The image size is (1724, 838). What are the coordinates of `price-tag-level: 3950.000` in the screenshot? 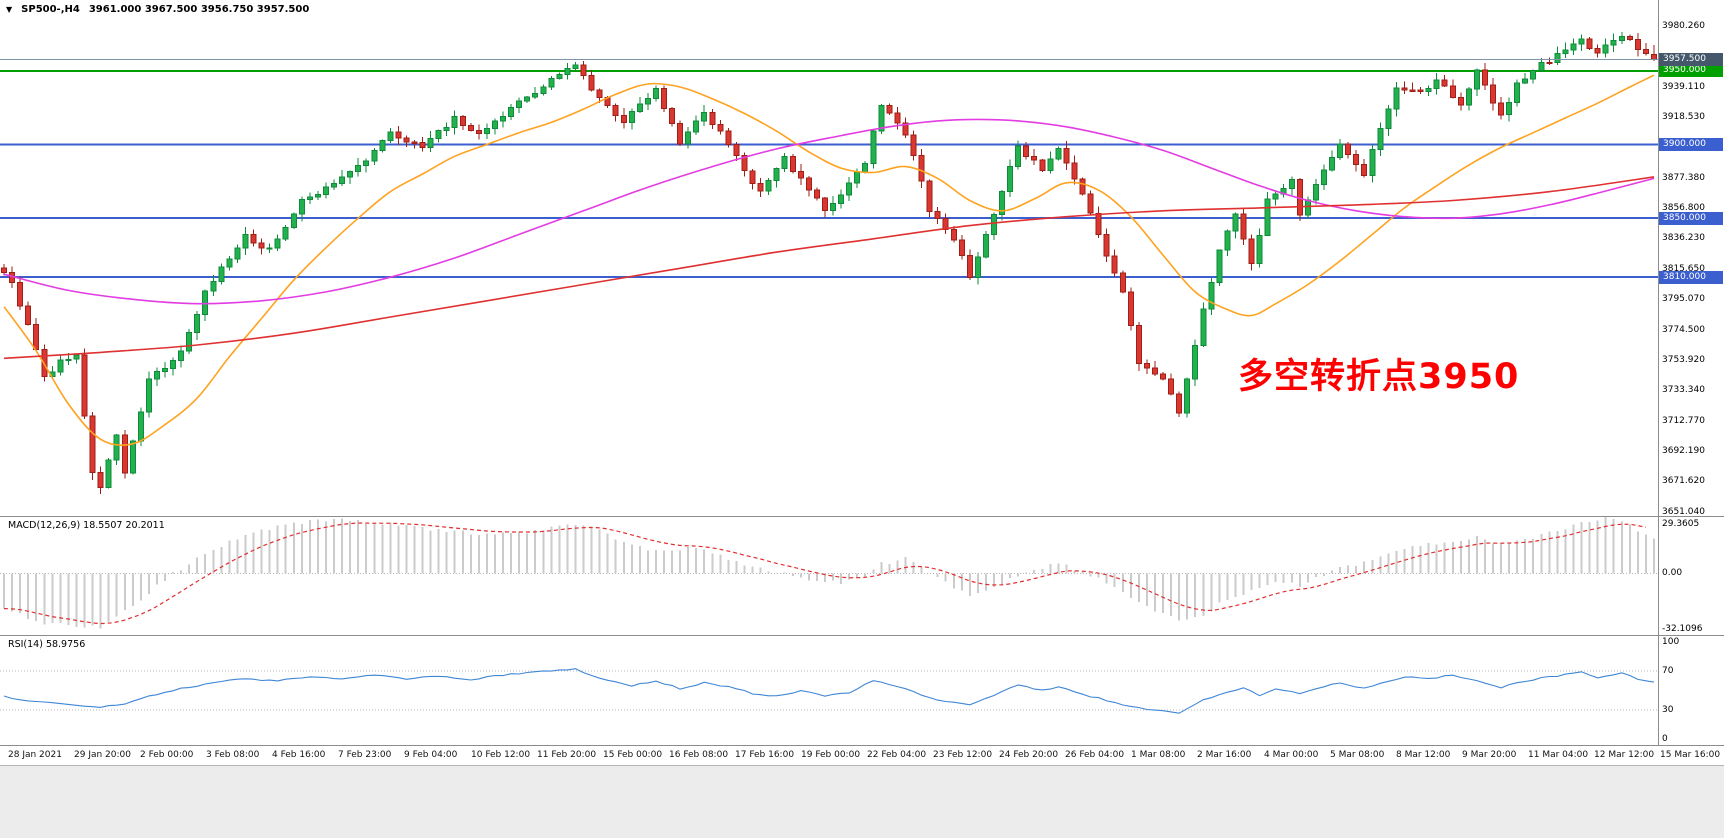 It's located at (1691, 70).